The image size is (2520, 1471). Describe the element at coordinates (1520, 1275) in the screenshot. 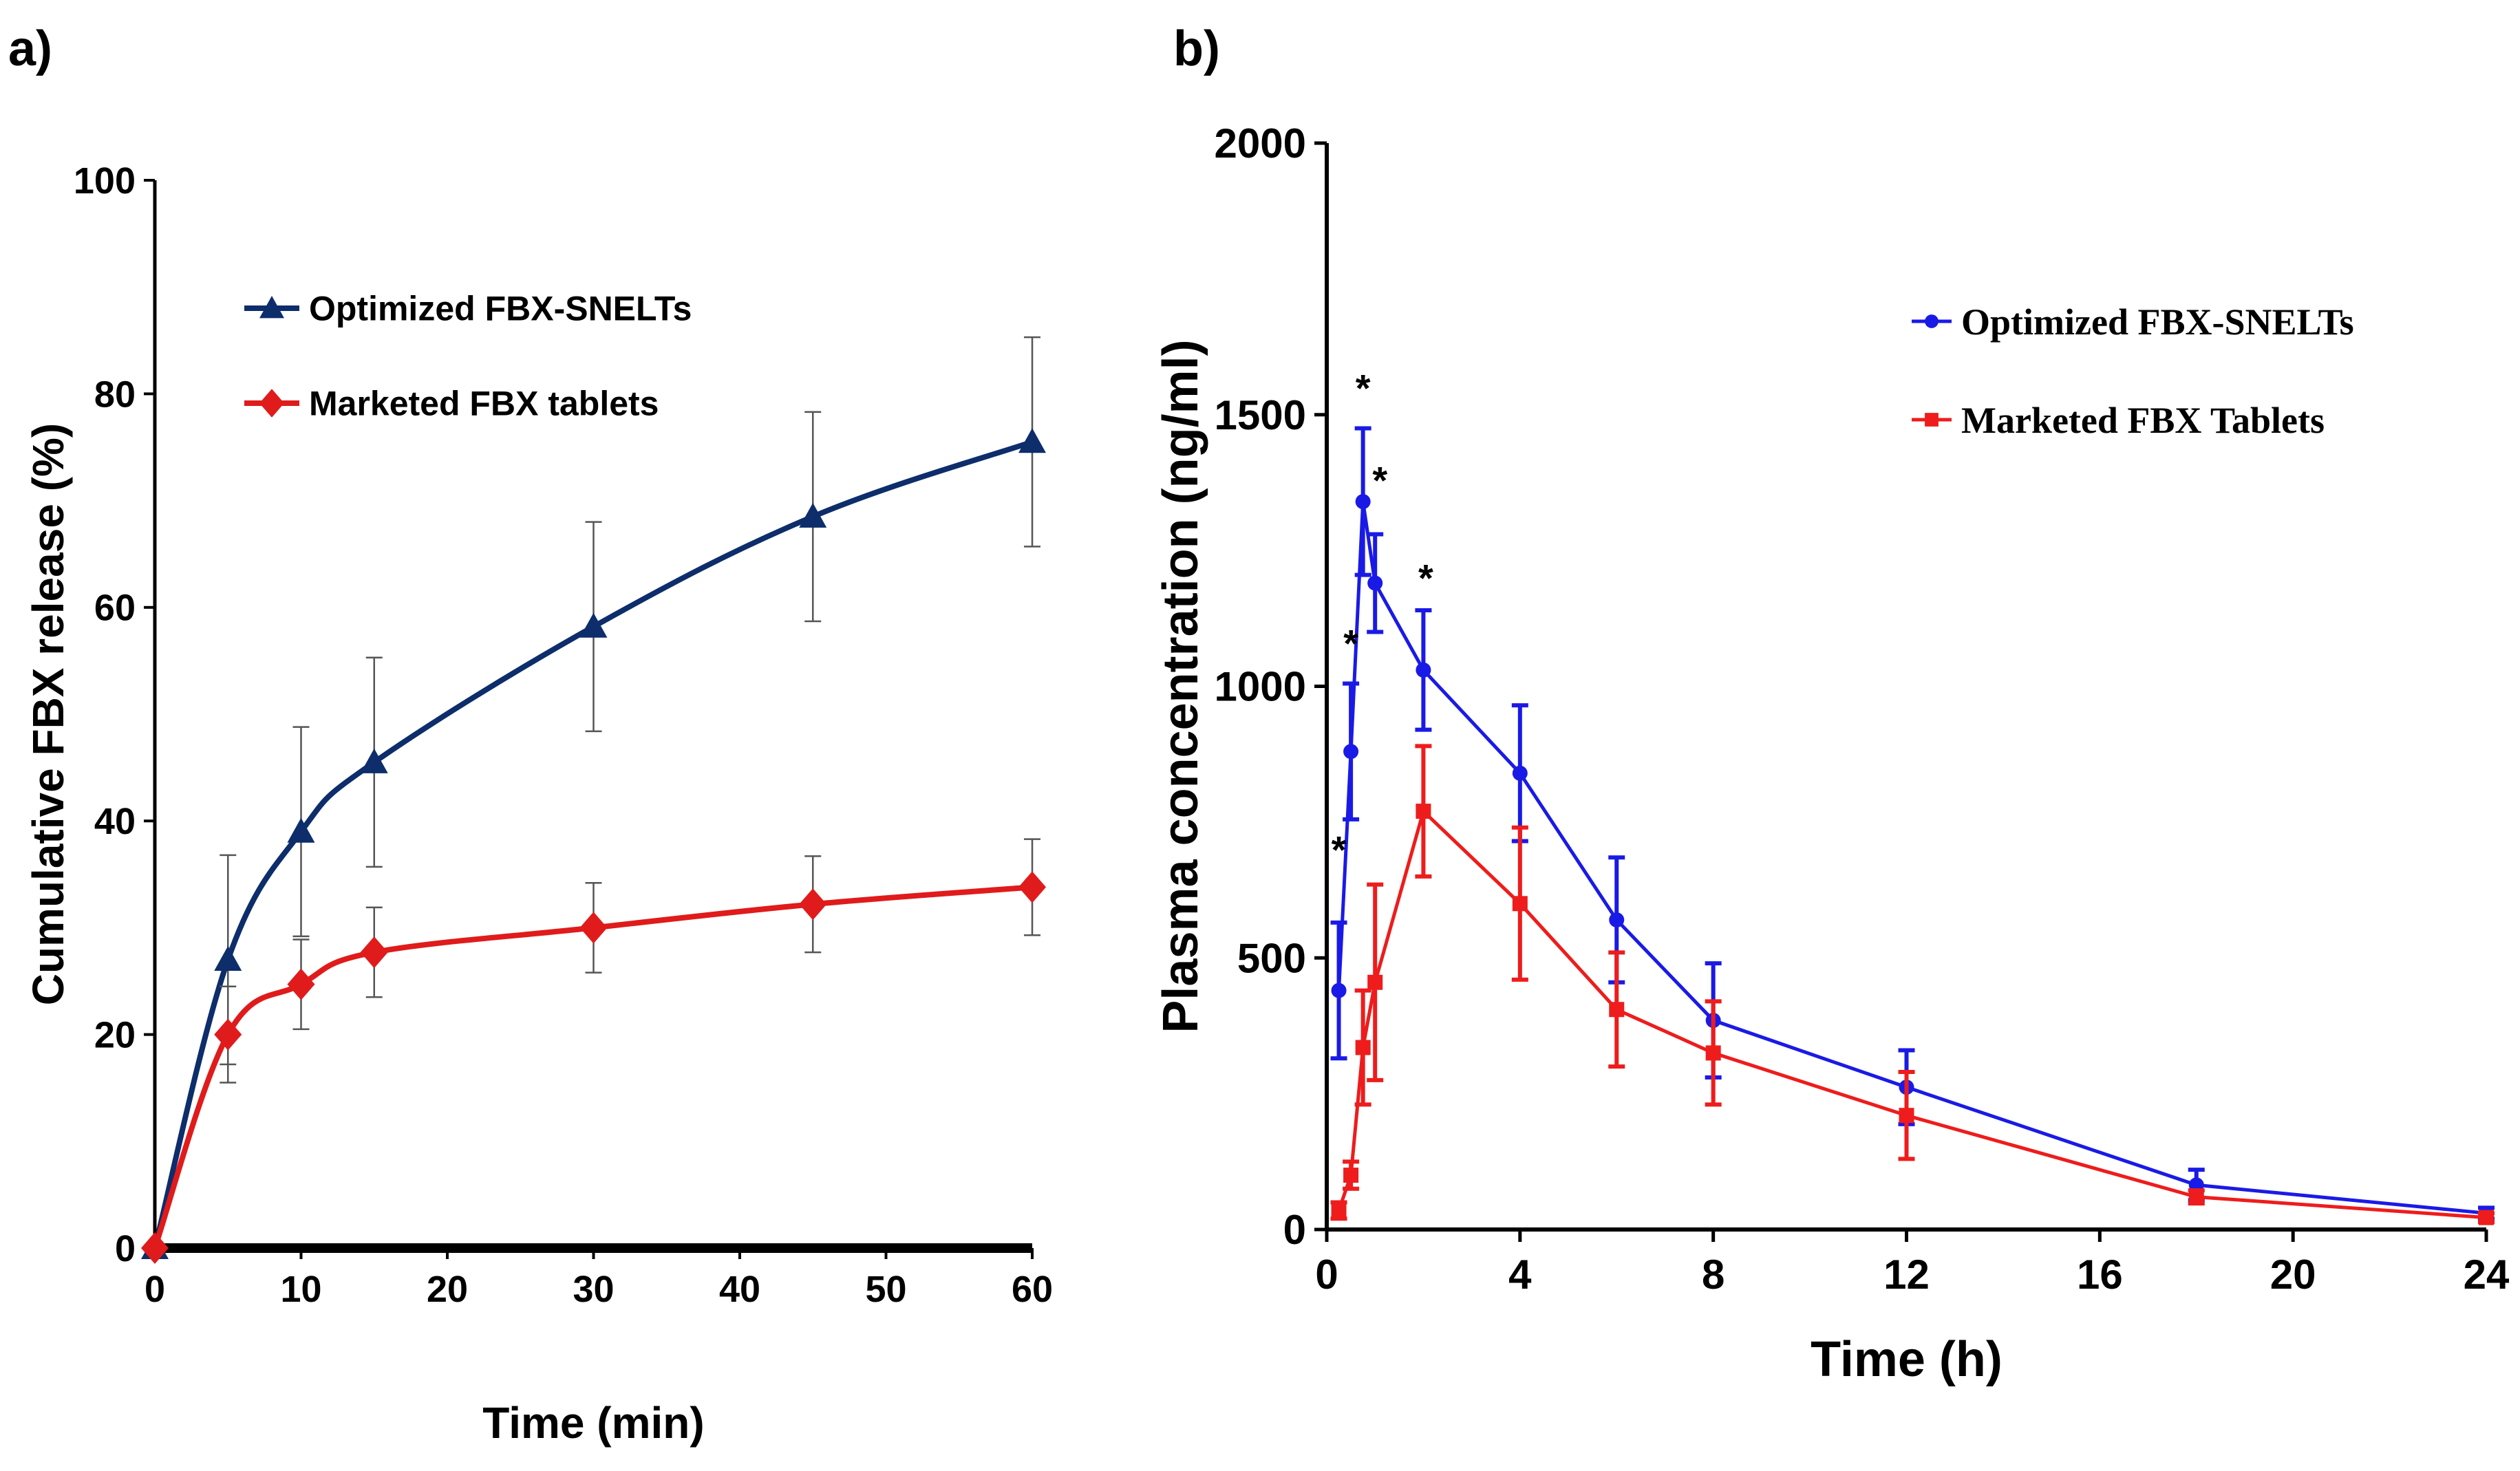

I see `x-tick-label: 4` at that location.